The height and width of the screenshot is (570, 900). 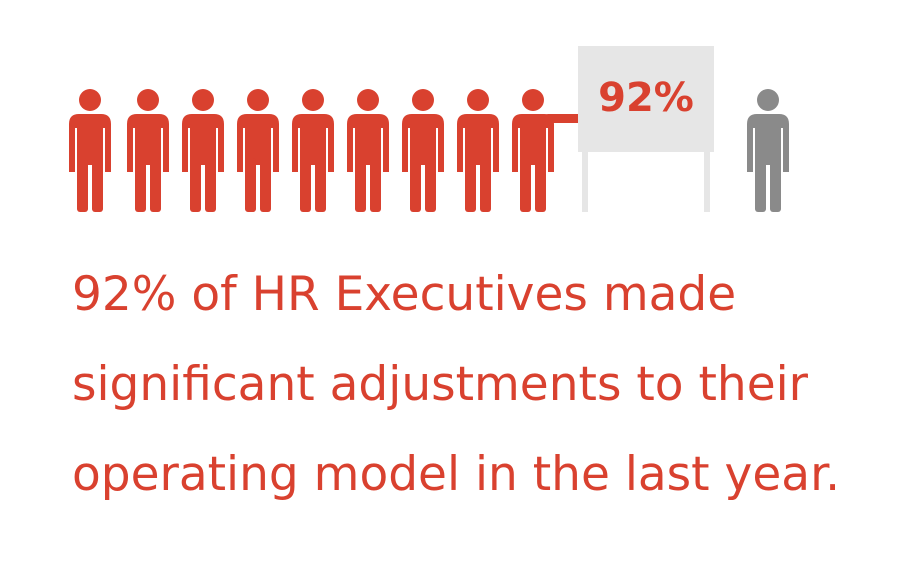 What do you see at coordinates (440, 384) in the screenshot?
I see `caption-line: significant adjustments to their` at bounding box center [440, 384].